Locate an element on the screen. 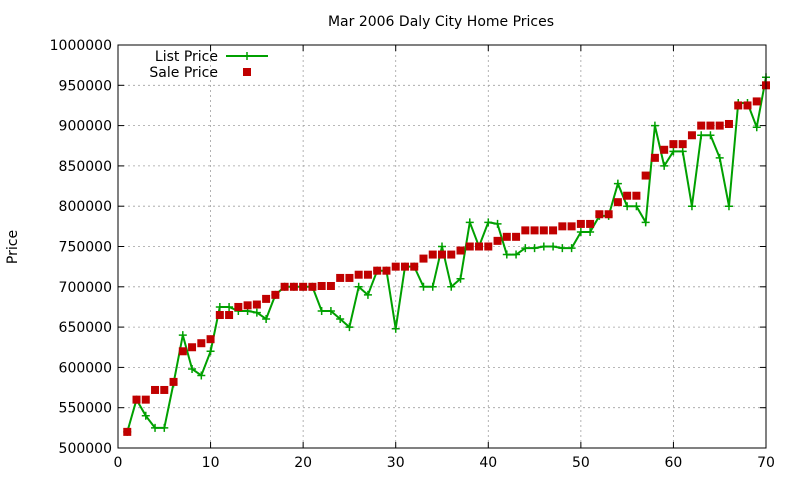 This screenshot has width=800, height=480. chart-title: Mar 2006 Daly City Home Prices is located at coordinates (441, 22).